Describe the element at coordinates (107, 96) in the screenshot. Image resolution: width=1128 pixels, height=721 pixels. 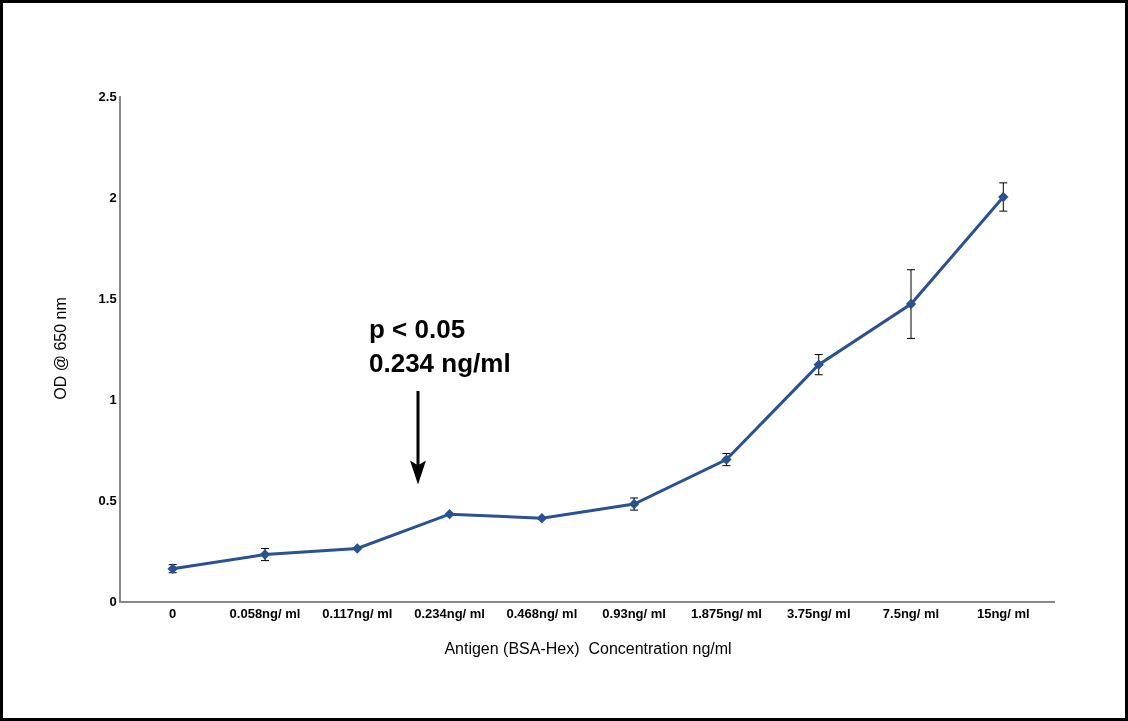
I see `y-tick-label: 2.5` at that location.